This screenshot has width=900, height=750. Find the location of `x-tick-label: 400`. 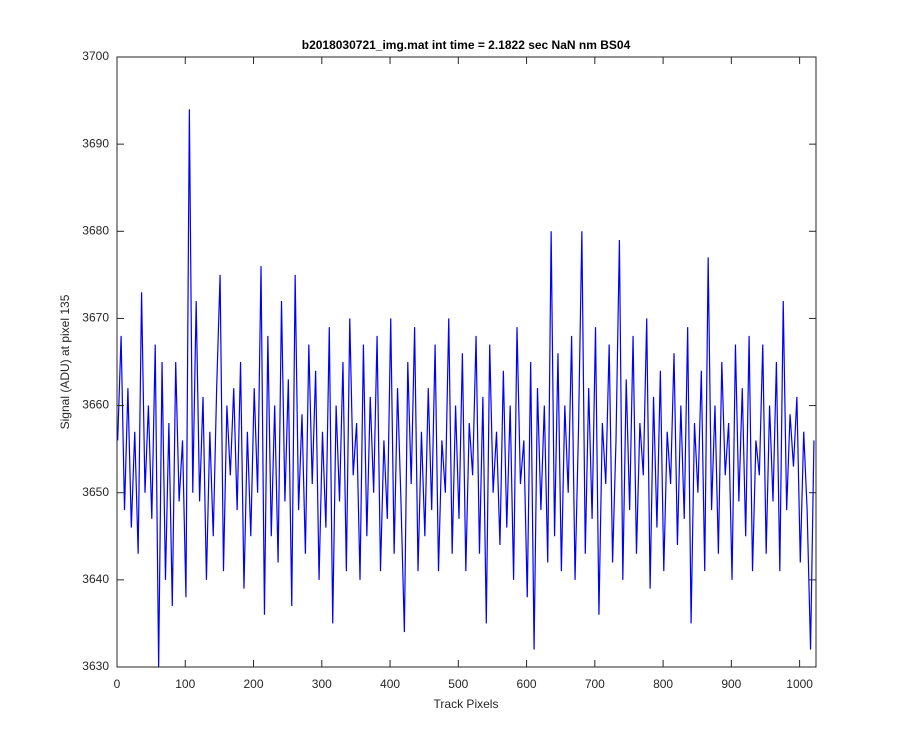

x-tick-label: 400 is located at coordinates (390, 684).